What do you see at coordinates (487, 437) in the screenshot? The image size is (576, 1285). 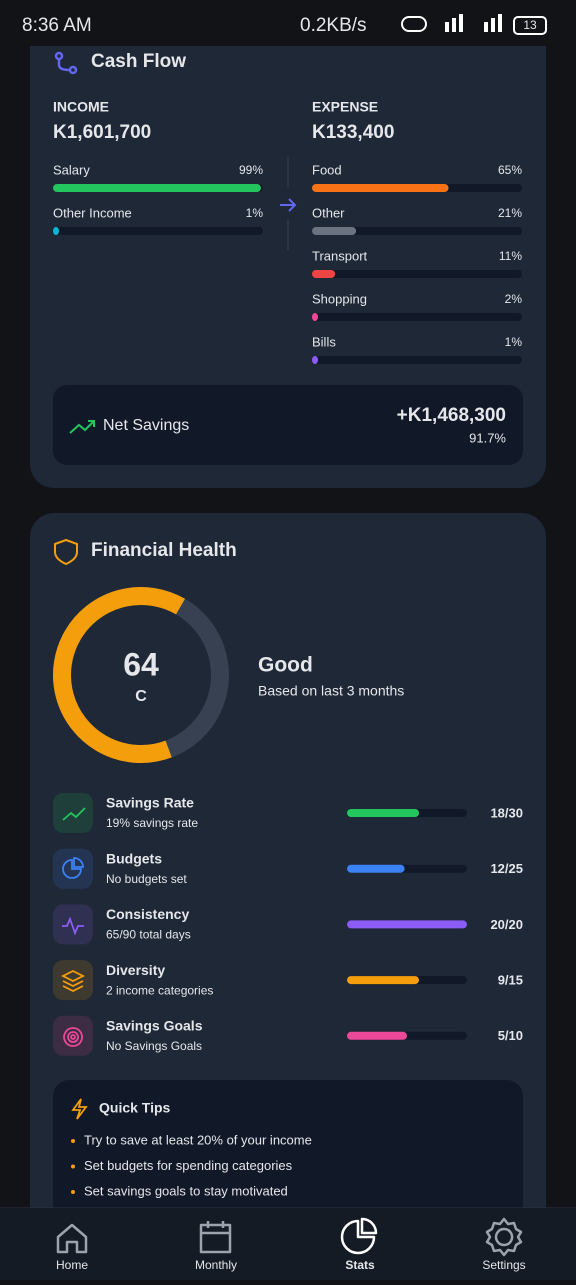 I see `net-savings-percent: 91.7%` at bounding box center [487, 437].